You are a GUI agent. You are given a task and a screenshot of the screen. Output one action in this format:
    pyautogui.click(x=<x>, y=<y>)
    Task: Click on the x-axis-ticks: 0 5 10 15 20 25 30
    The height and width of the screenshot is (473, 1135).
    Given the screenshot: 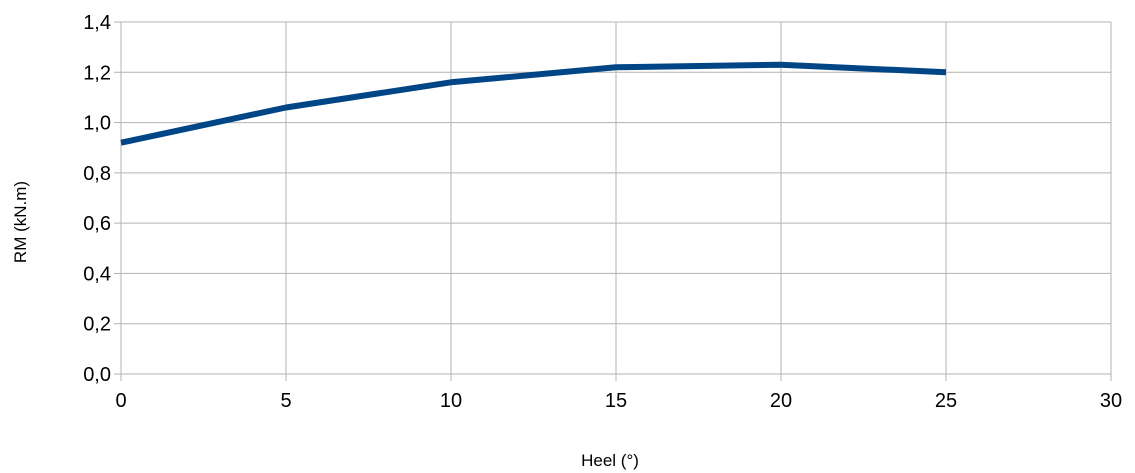 What is the action you would take?
    pyautogui.click(x=618, y=393)
    